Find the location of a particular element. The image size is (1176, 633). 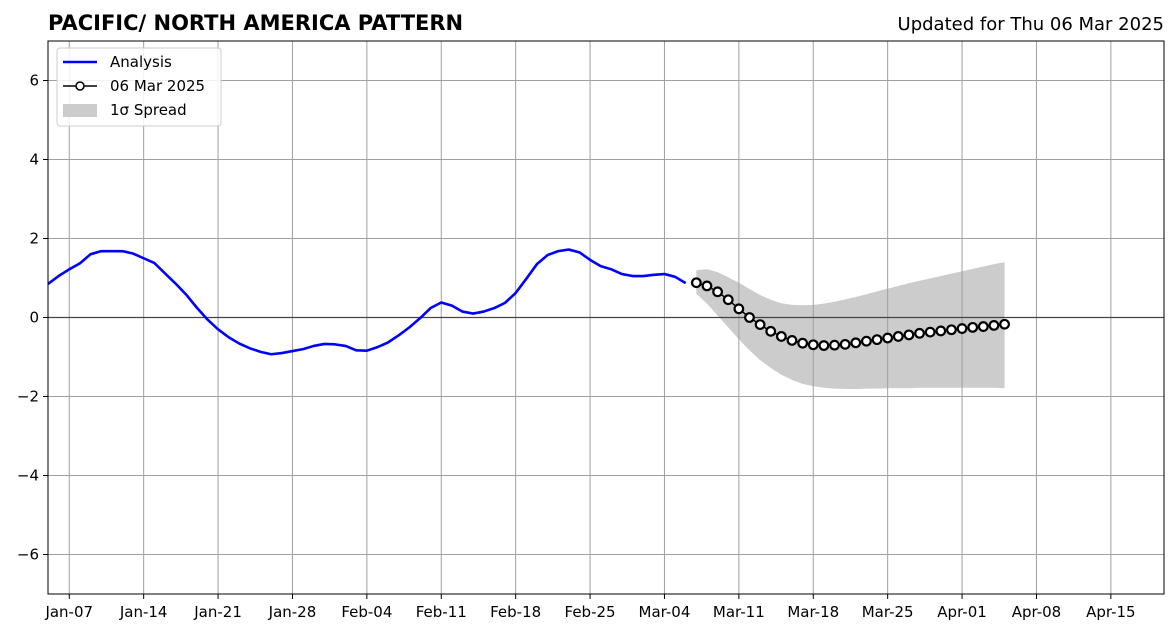

x-tick-label: Mar-25 is located at coordinates (888, 612).